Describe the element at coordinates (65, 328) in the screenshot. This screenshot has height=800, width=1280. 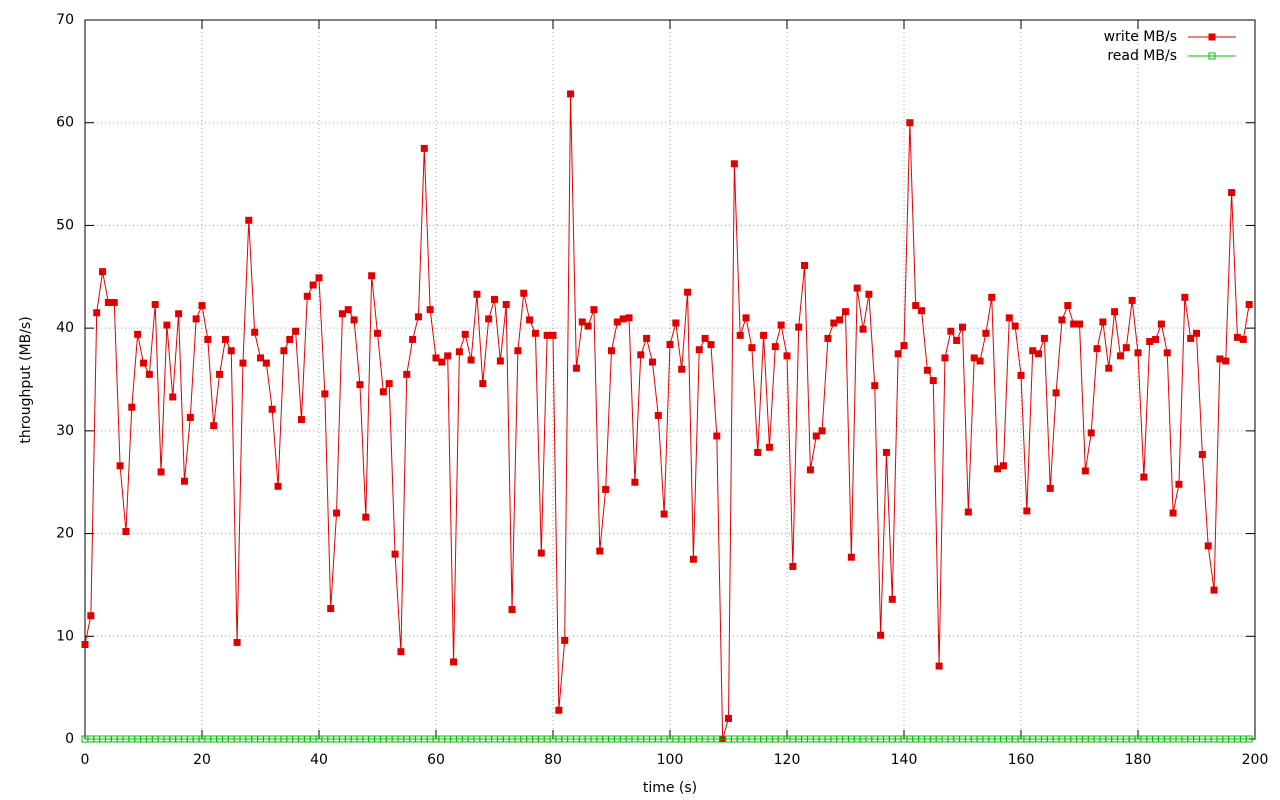
I see `y-tick-label: 40` at that location.